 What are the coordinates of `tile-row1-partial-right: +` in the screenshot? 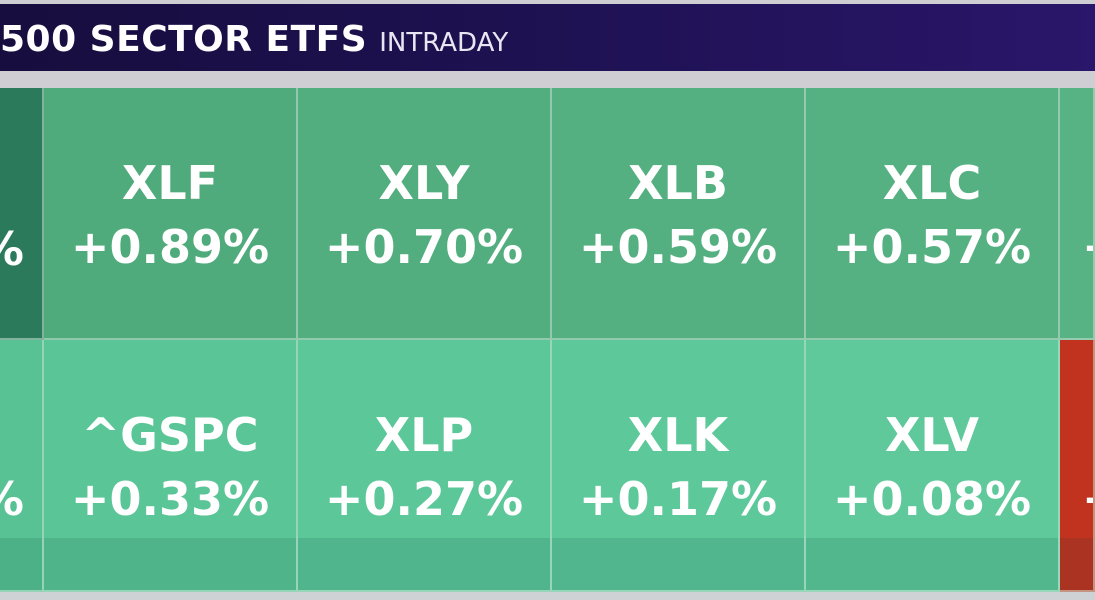 It's located at (1077, 214).